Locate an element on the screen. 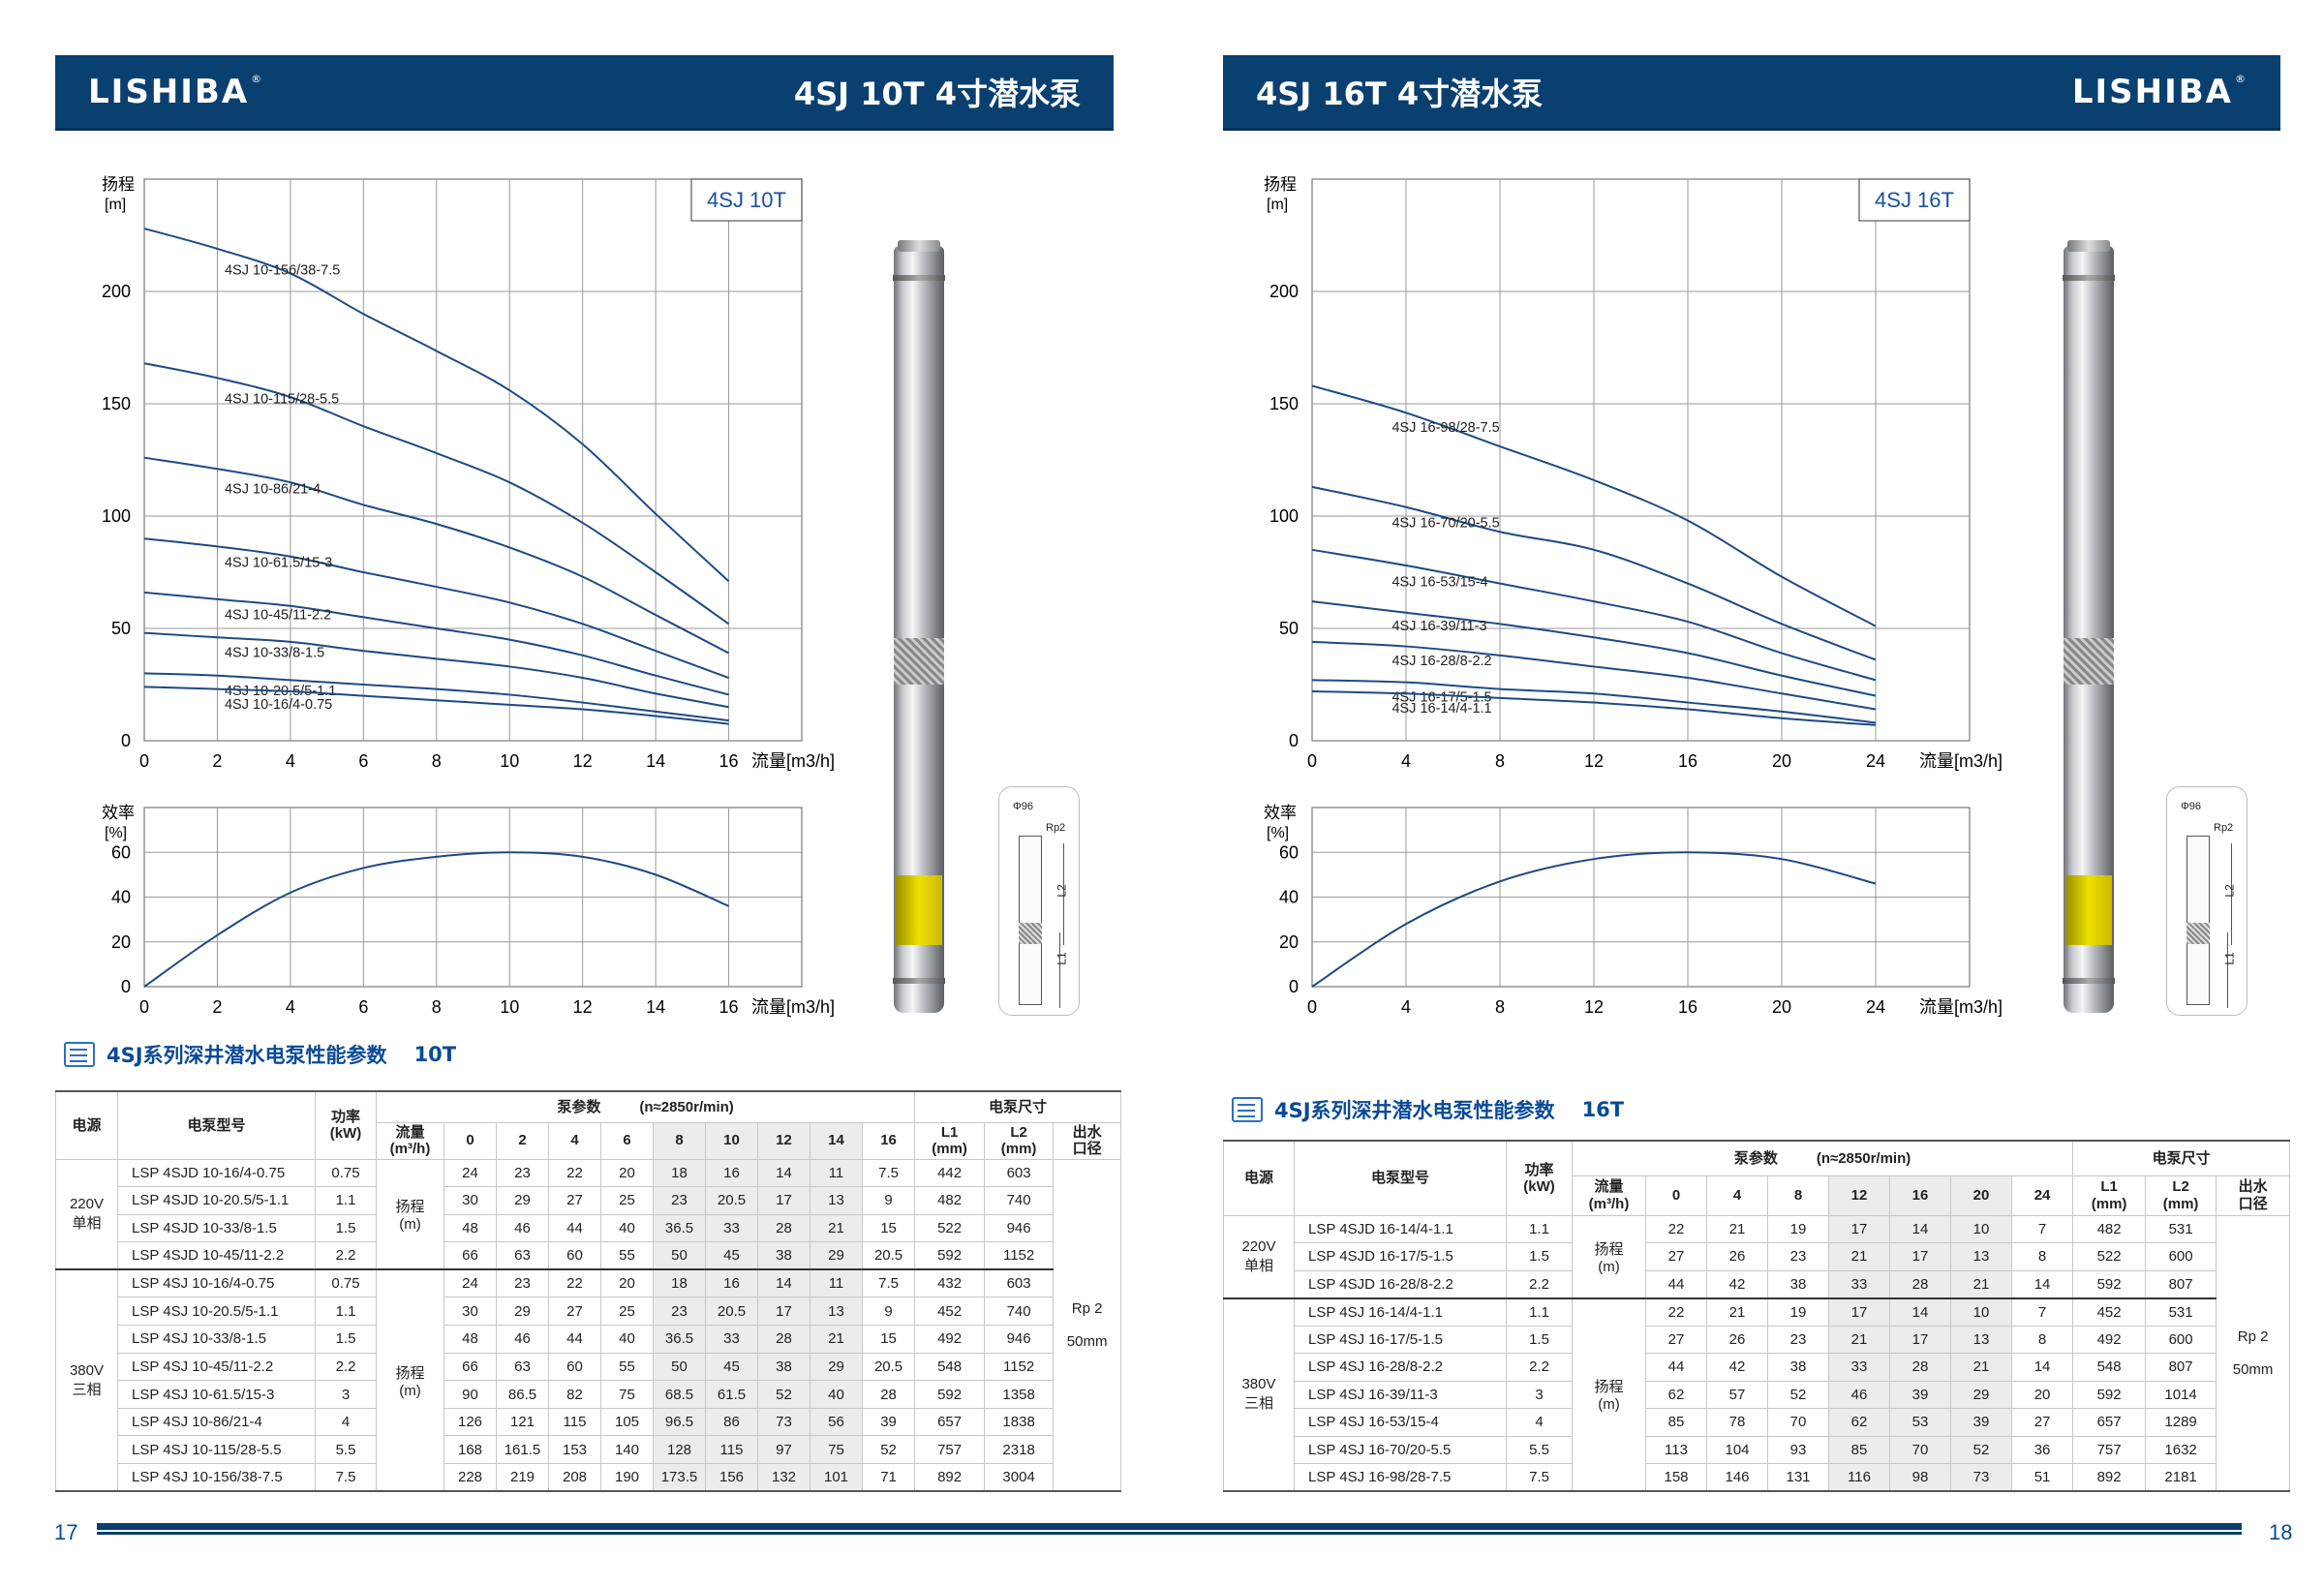 This screenshot has height=1587, width=2324. l1-cell: 757 is located at coordinates (2109, 1449).